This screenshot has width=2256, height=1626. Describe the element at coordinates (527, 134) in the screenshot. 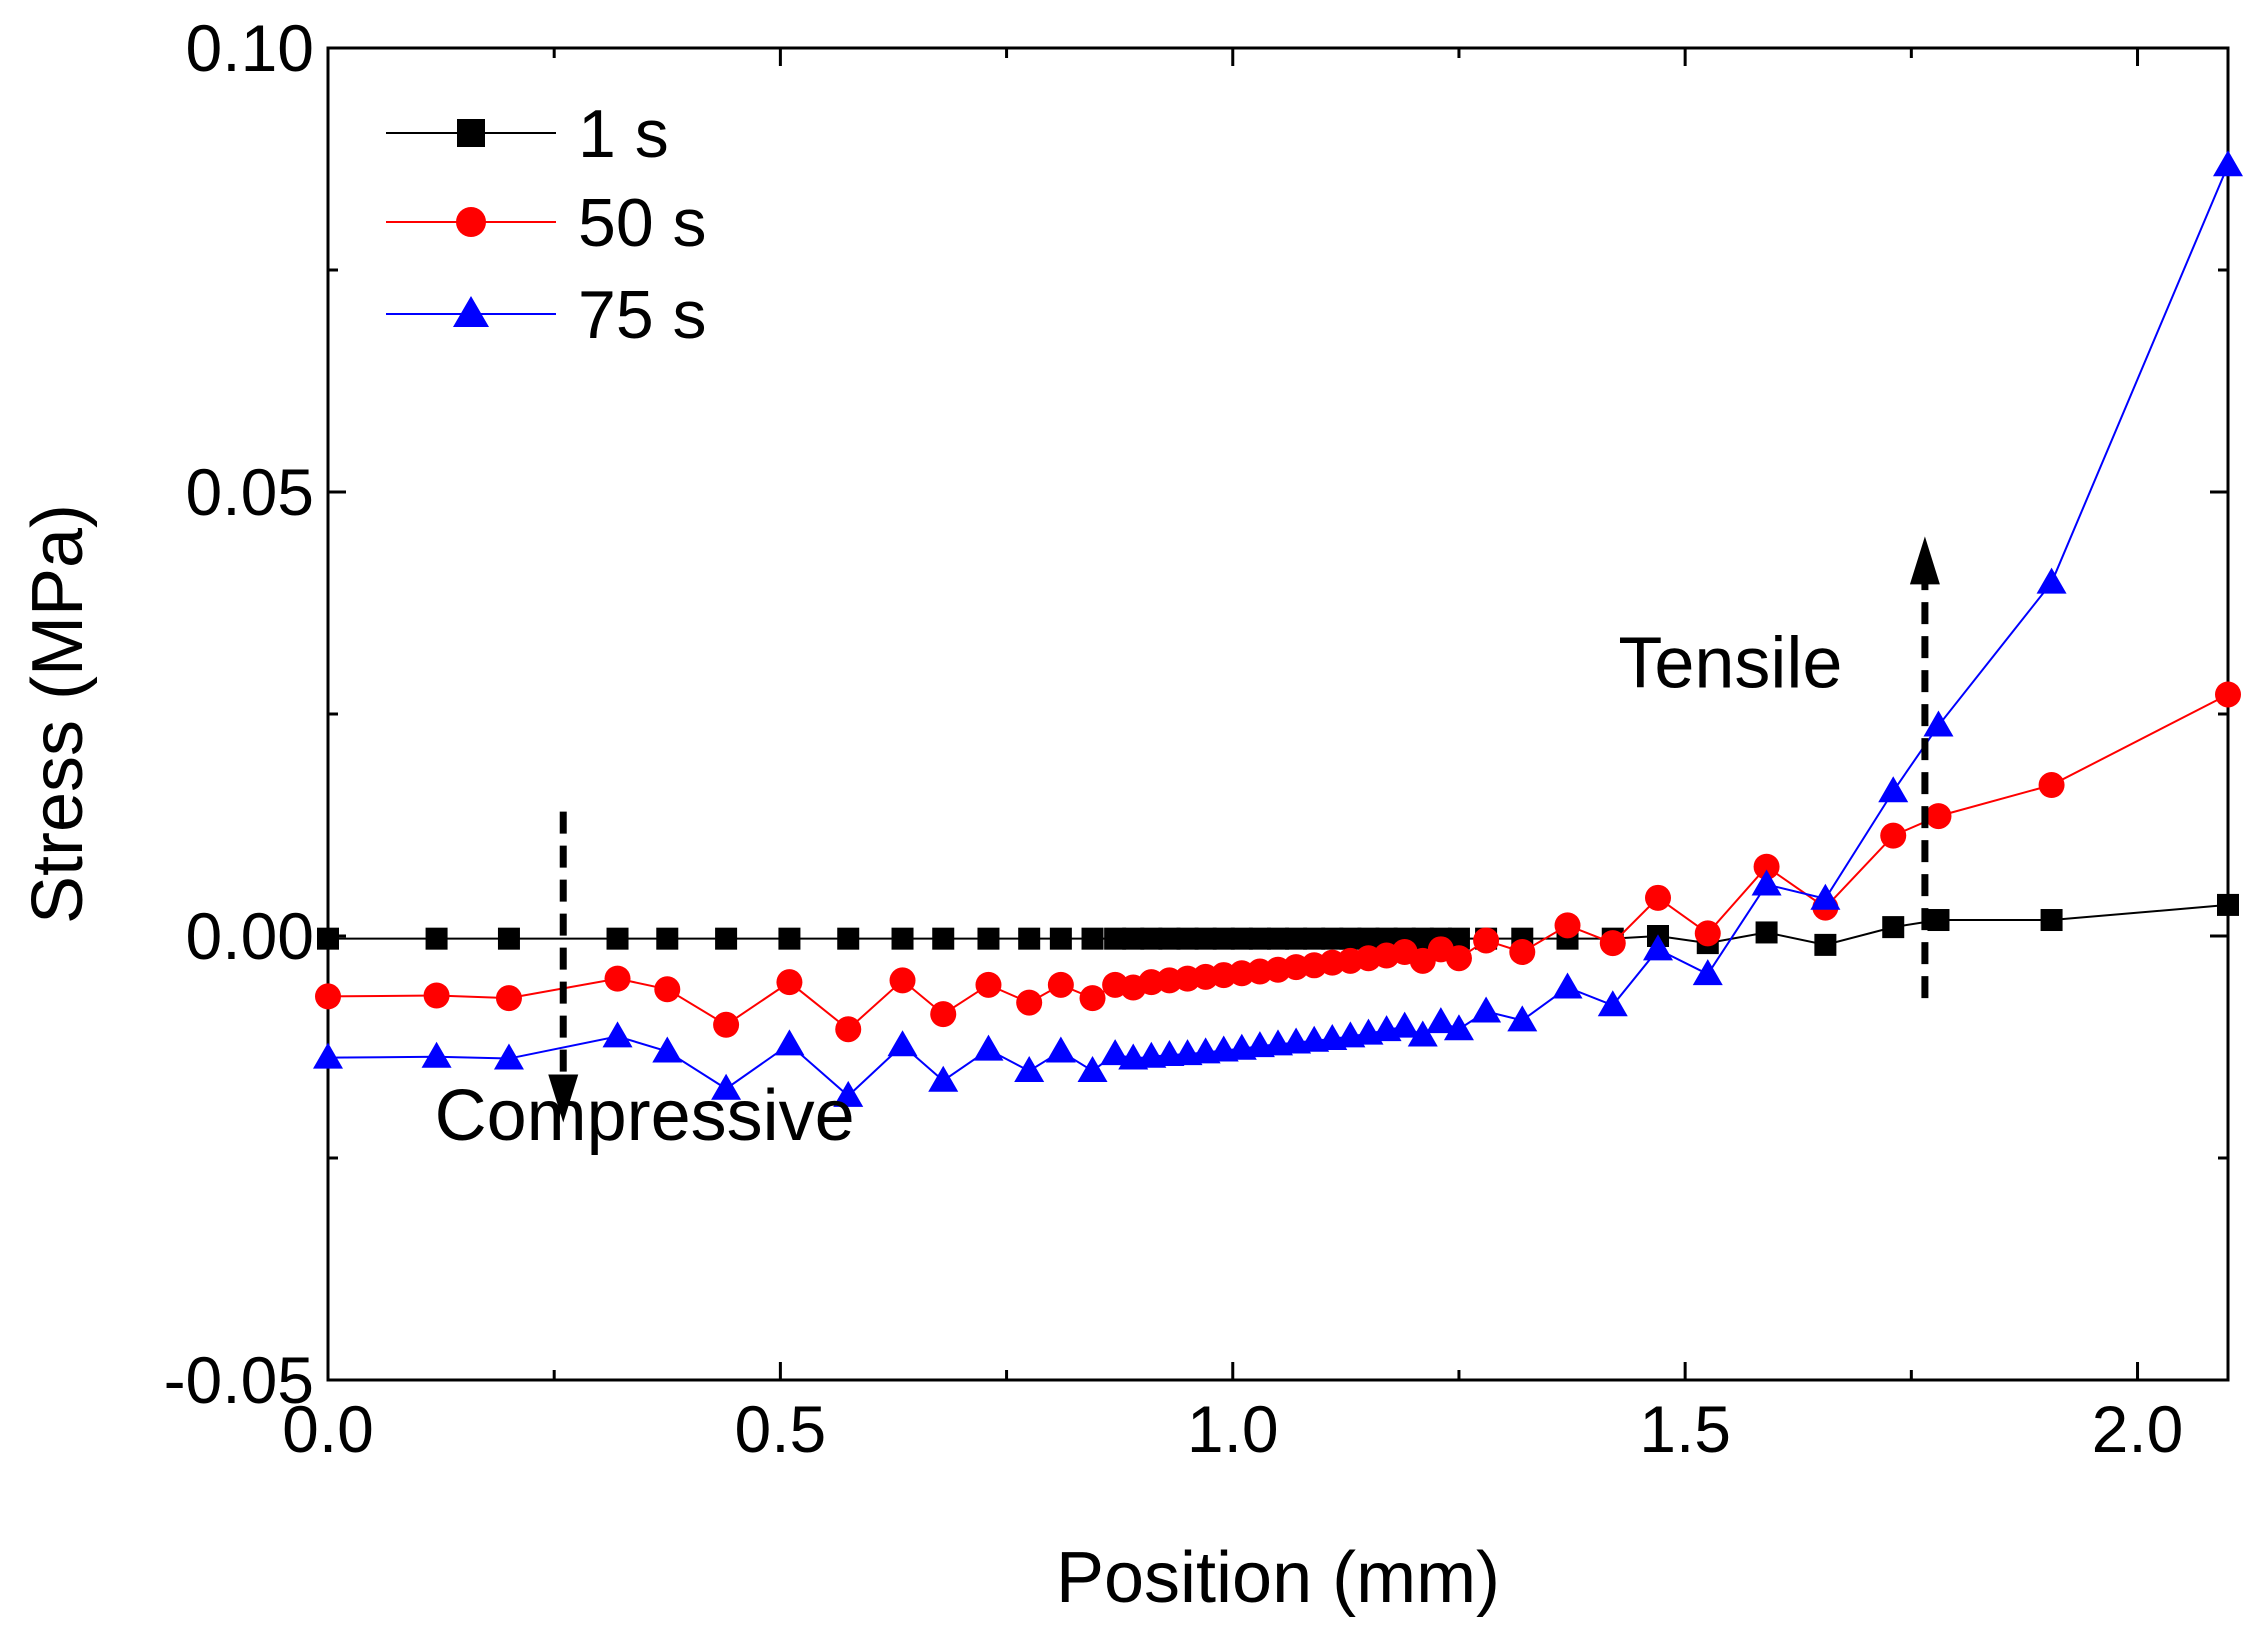

I see `legend-item-1s: 1 s` at that location.